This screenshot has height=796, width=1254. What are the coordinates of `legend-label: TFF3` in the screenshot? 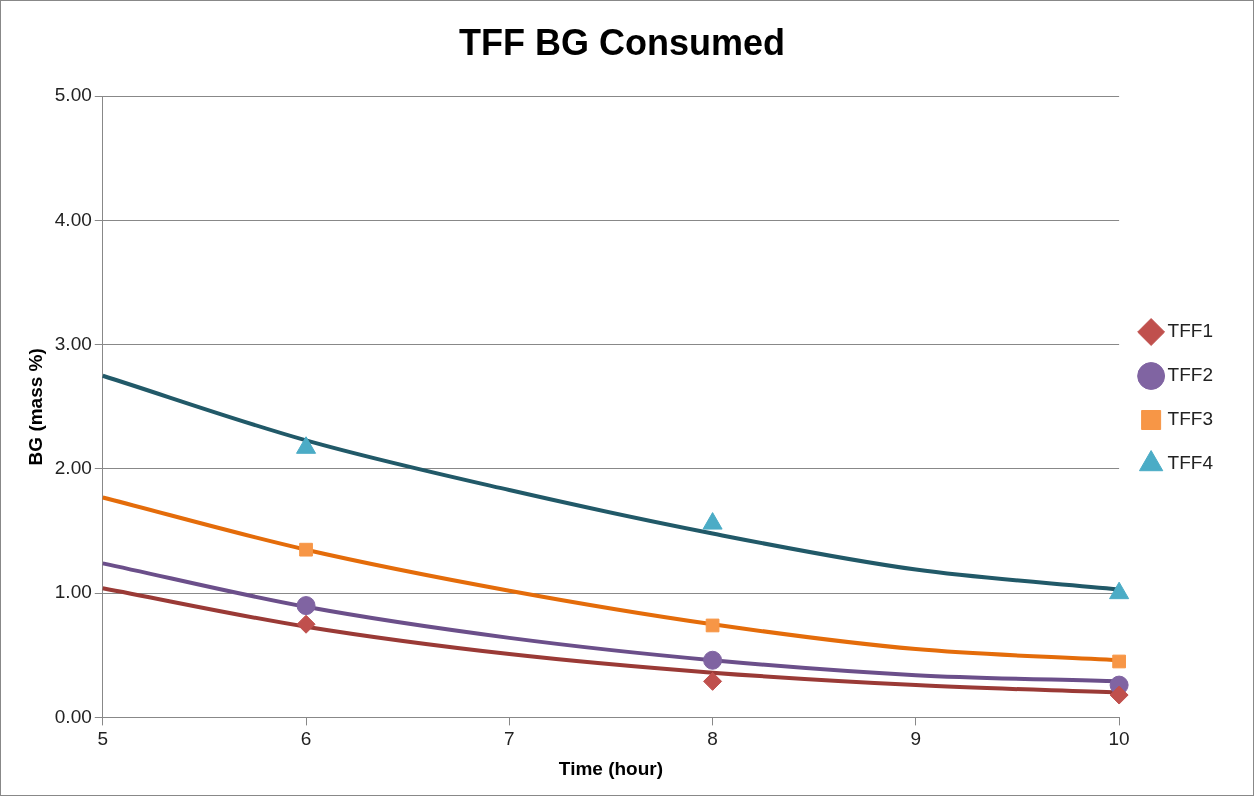 It's located at (1190, 419).